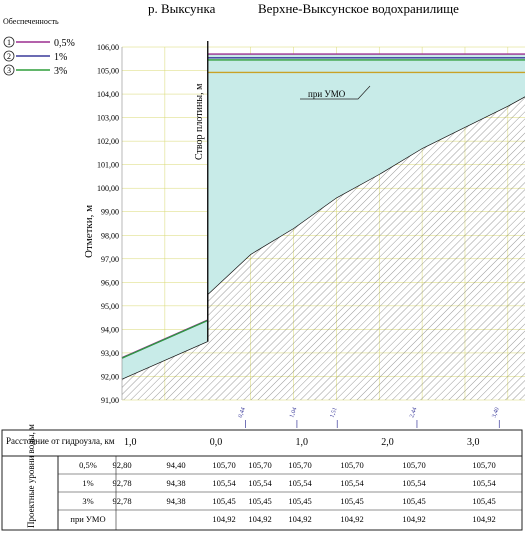 The width and height of the screenshot is (525, 533). Describe the element at coordinates (108, 47) in the screenshot. I see `y-tick-label: 106,00` at that location.